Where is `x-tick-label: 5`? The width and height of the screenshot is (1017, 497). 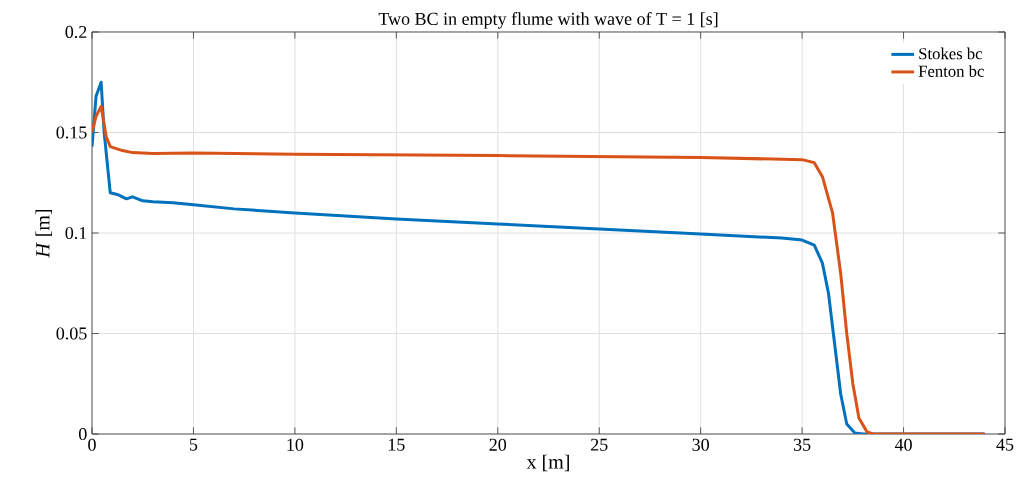
x-tick-label: 5 is located at coordinates (193, 444).